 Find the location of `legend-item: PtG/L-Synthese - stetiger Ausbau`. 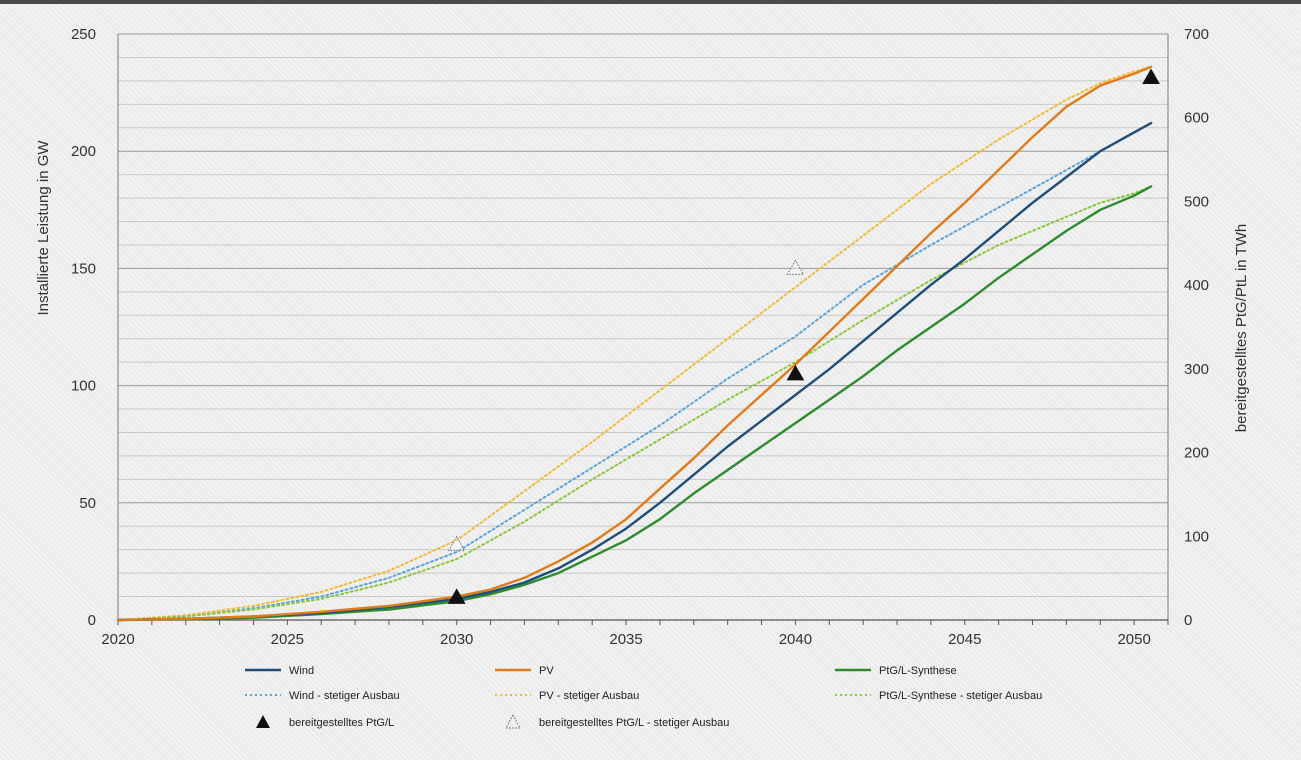

legend-item: PtG/L-Synthese - stetiger Ausbau is located at coordinates (938, 696).